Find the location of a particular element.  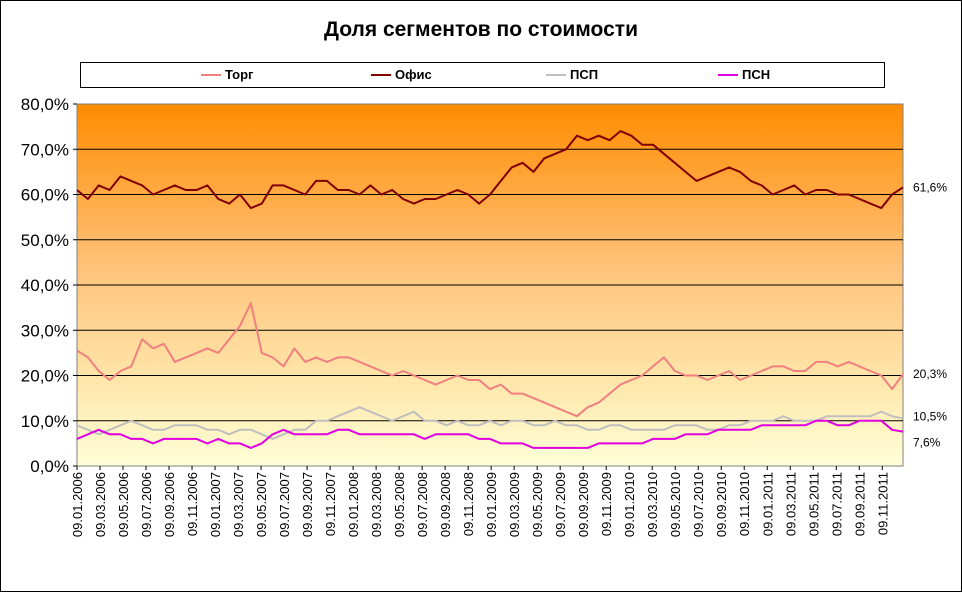

y-tick-label: 30,0% is located at coordinates (45, 330).